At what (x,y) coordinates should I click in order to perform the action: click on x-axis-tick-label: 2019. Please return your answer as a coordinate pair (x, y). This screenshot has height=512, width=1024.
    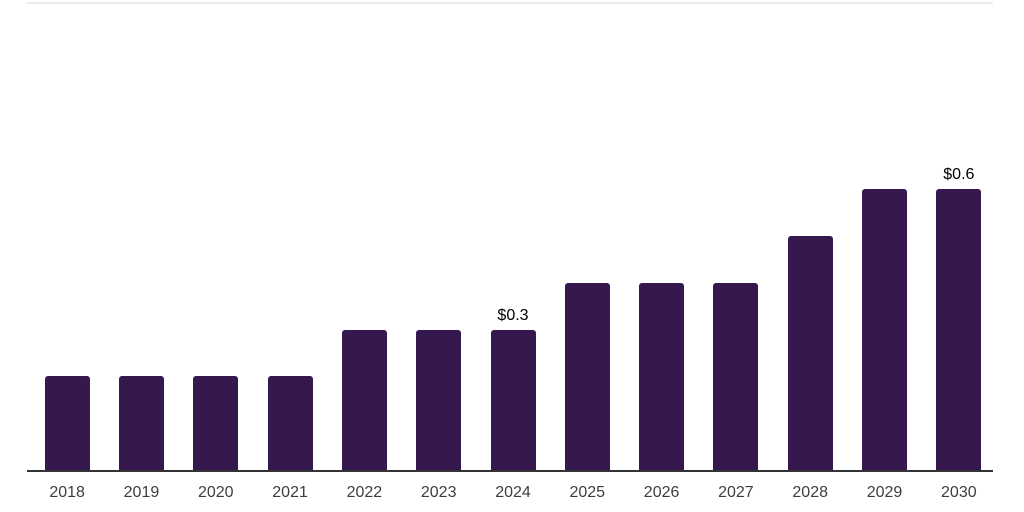
    Looking at the image, I should click on (141, 492).